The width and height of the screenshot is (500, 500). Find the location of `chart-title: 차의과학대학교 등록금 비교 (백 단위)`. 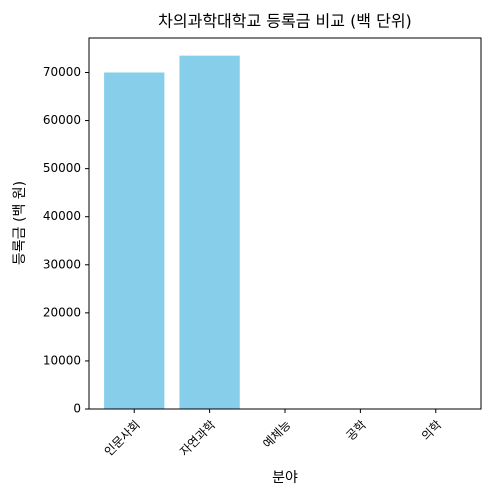

chart-title: 차의과학대학교 등록금 비교 (백 단위) is located at coordinates (285, 21).